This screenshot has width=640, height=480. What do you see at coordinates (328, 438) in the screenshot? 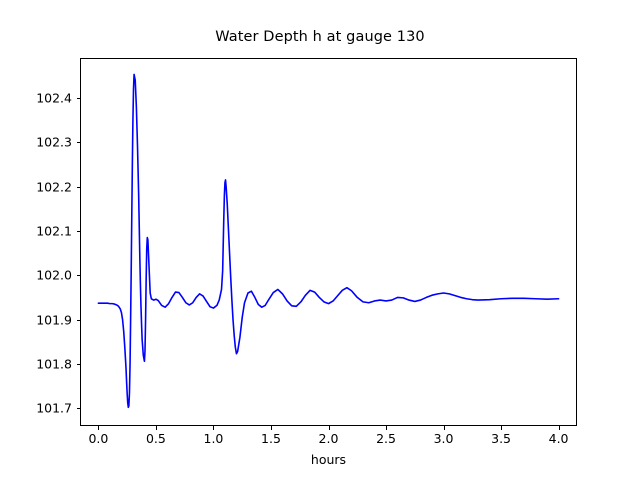
I see `x-tick-label: 2.0` at bounding box center [328, 438].